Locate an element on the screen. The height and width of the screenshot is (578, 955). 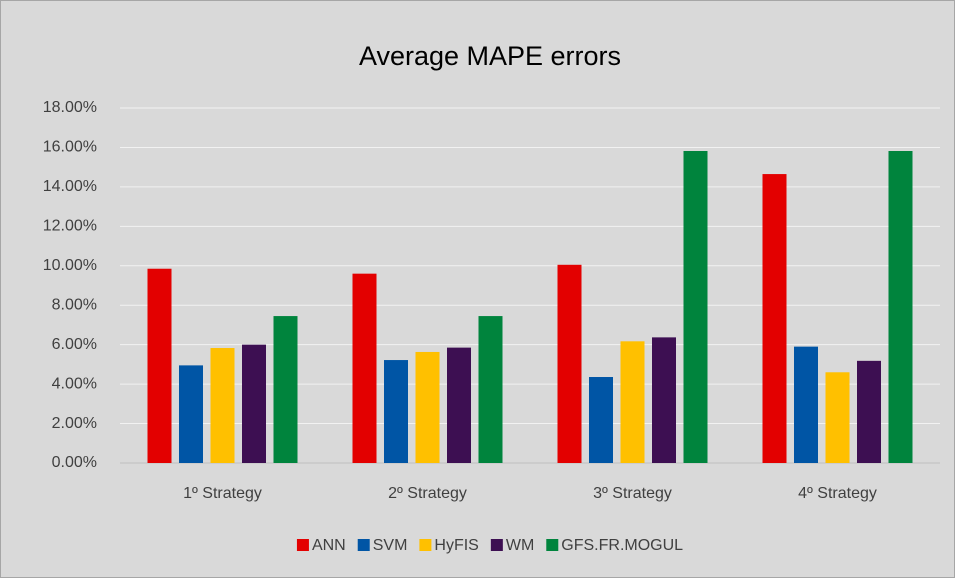
y-tick-label: 8.00% is located at coordinates (74, 304).